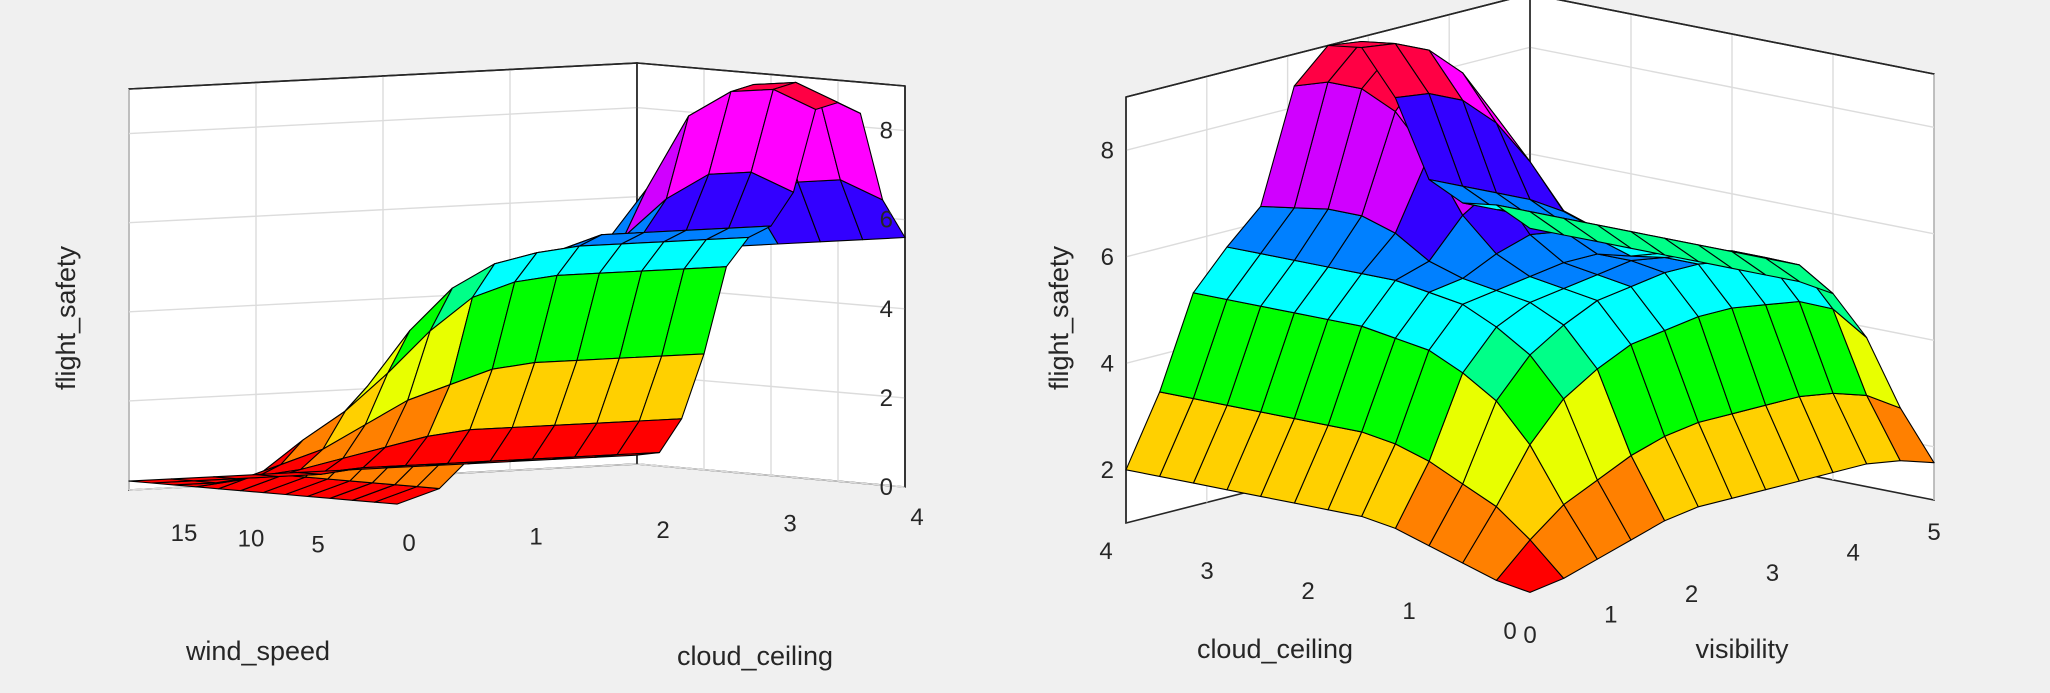  Describe the element at coordinates (1691, 594) in the screenshot. I see `x-tick-label: 2` at that location.